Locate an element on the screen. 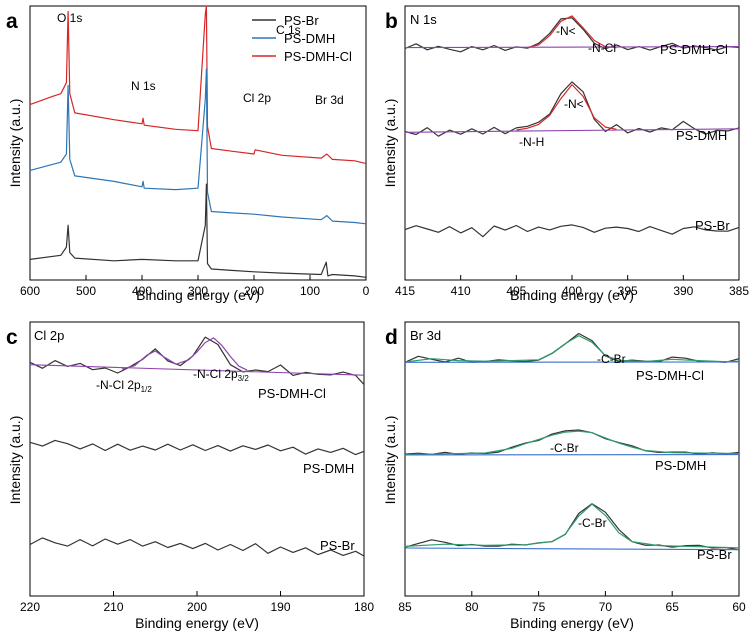 The height and width of the screenshot is (640, 756). panel-b-series-ps-dmh-baseline is located at coordinates (572, 130).